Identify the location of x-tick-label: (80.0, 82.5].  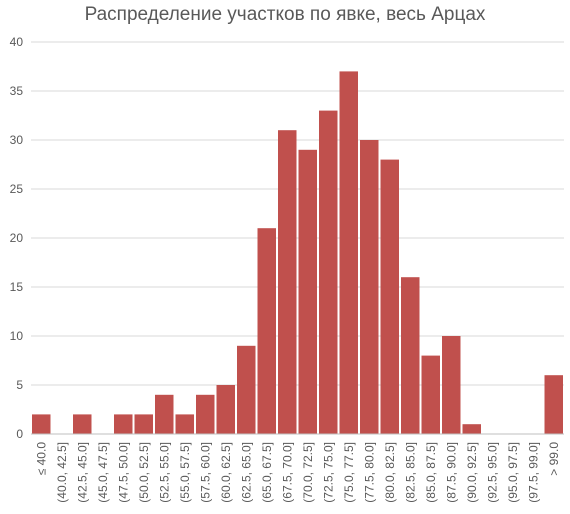
(390, 472).